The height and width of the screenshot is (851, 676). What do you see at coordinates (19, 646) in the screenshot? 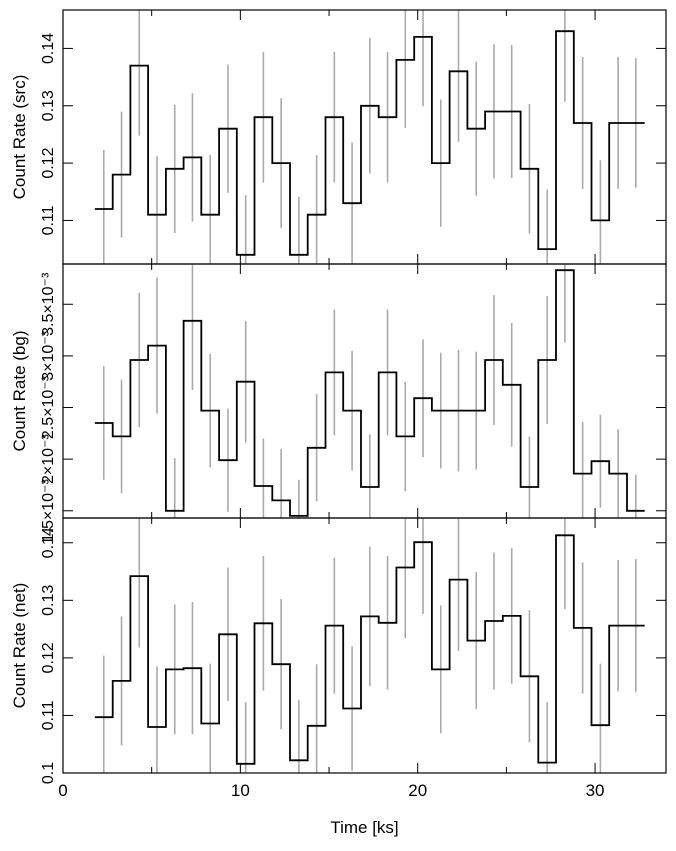
I see `y-axis-label: Count Rate (net)` at bounding box center [19, 646].